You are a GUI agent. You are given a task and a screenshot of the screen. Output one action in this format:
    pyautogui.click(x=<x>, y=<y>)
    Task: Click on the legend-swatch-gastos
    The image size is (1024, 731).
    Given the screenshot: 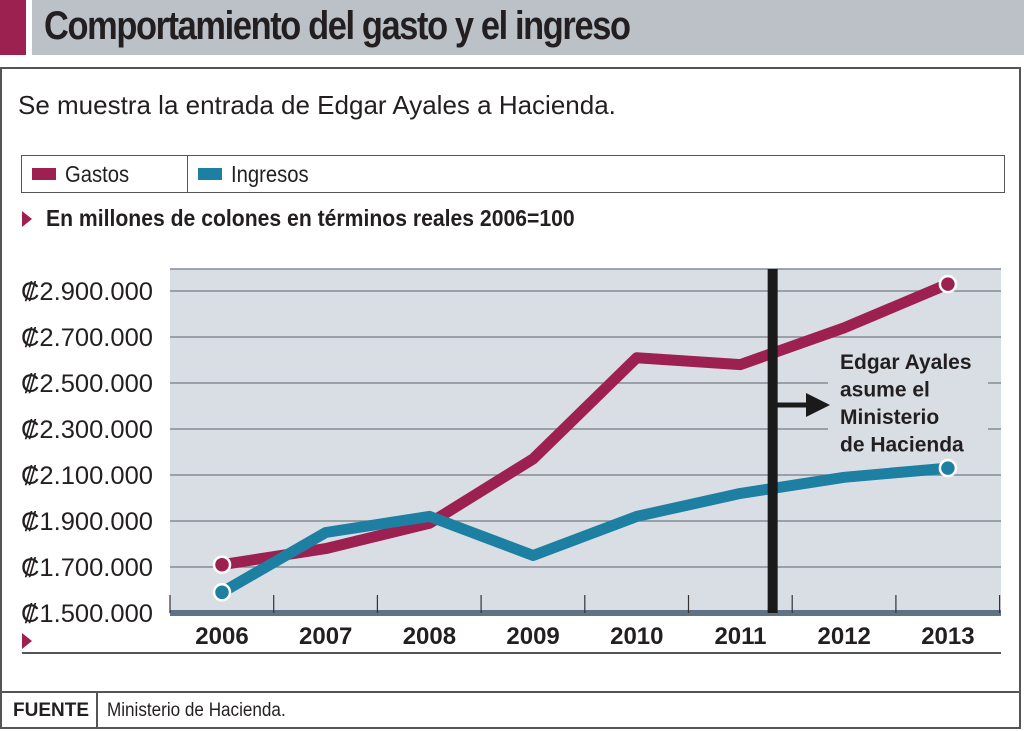 What is the action you would take?
    pyautogui.click(x=44, y=174)
    